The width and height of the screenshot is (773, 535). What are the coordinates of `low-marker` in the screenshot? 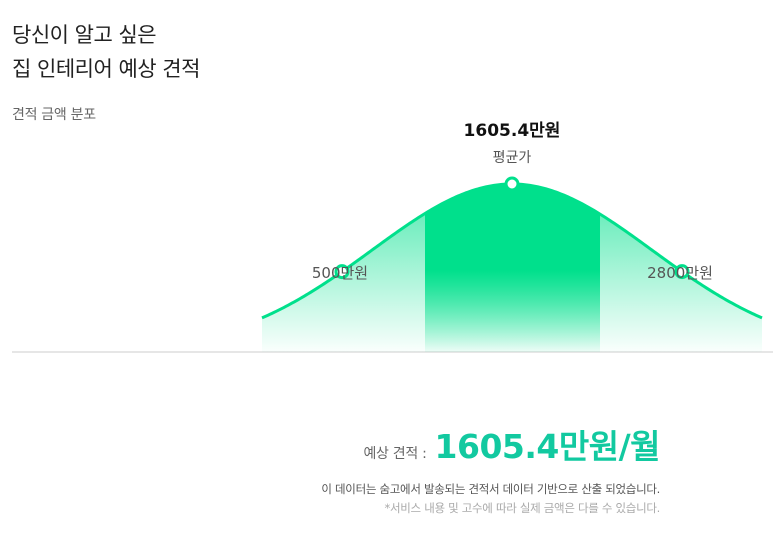 It's located at (342, 272).